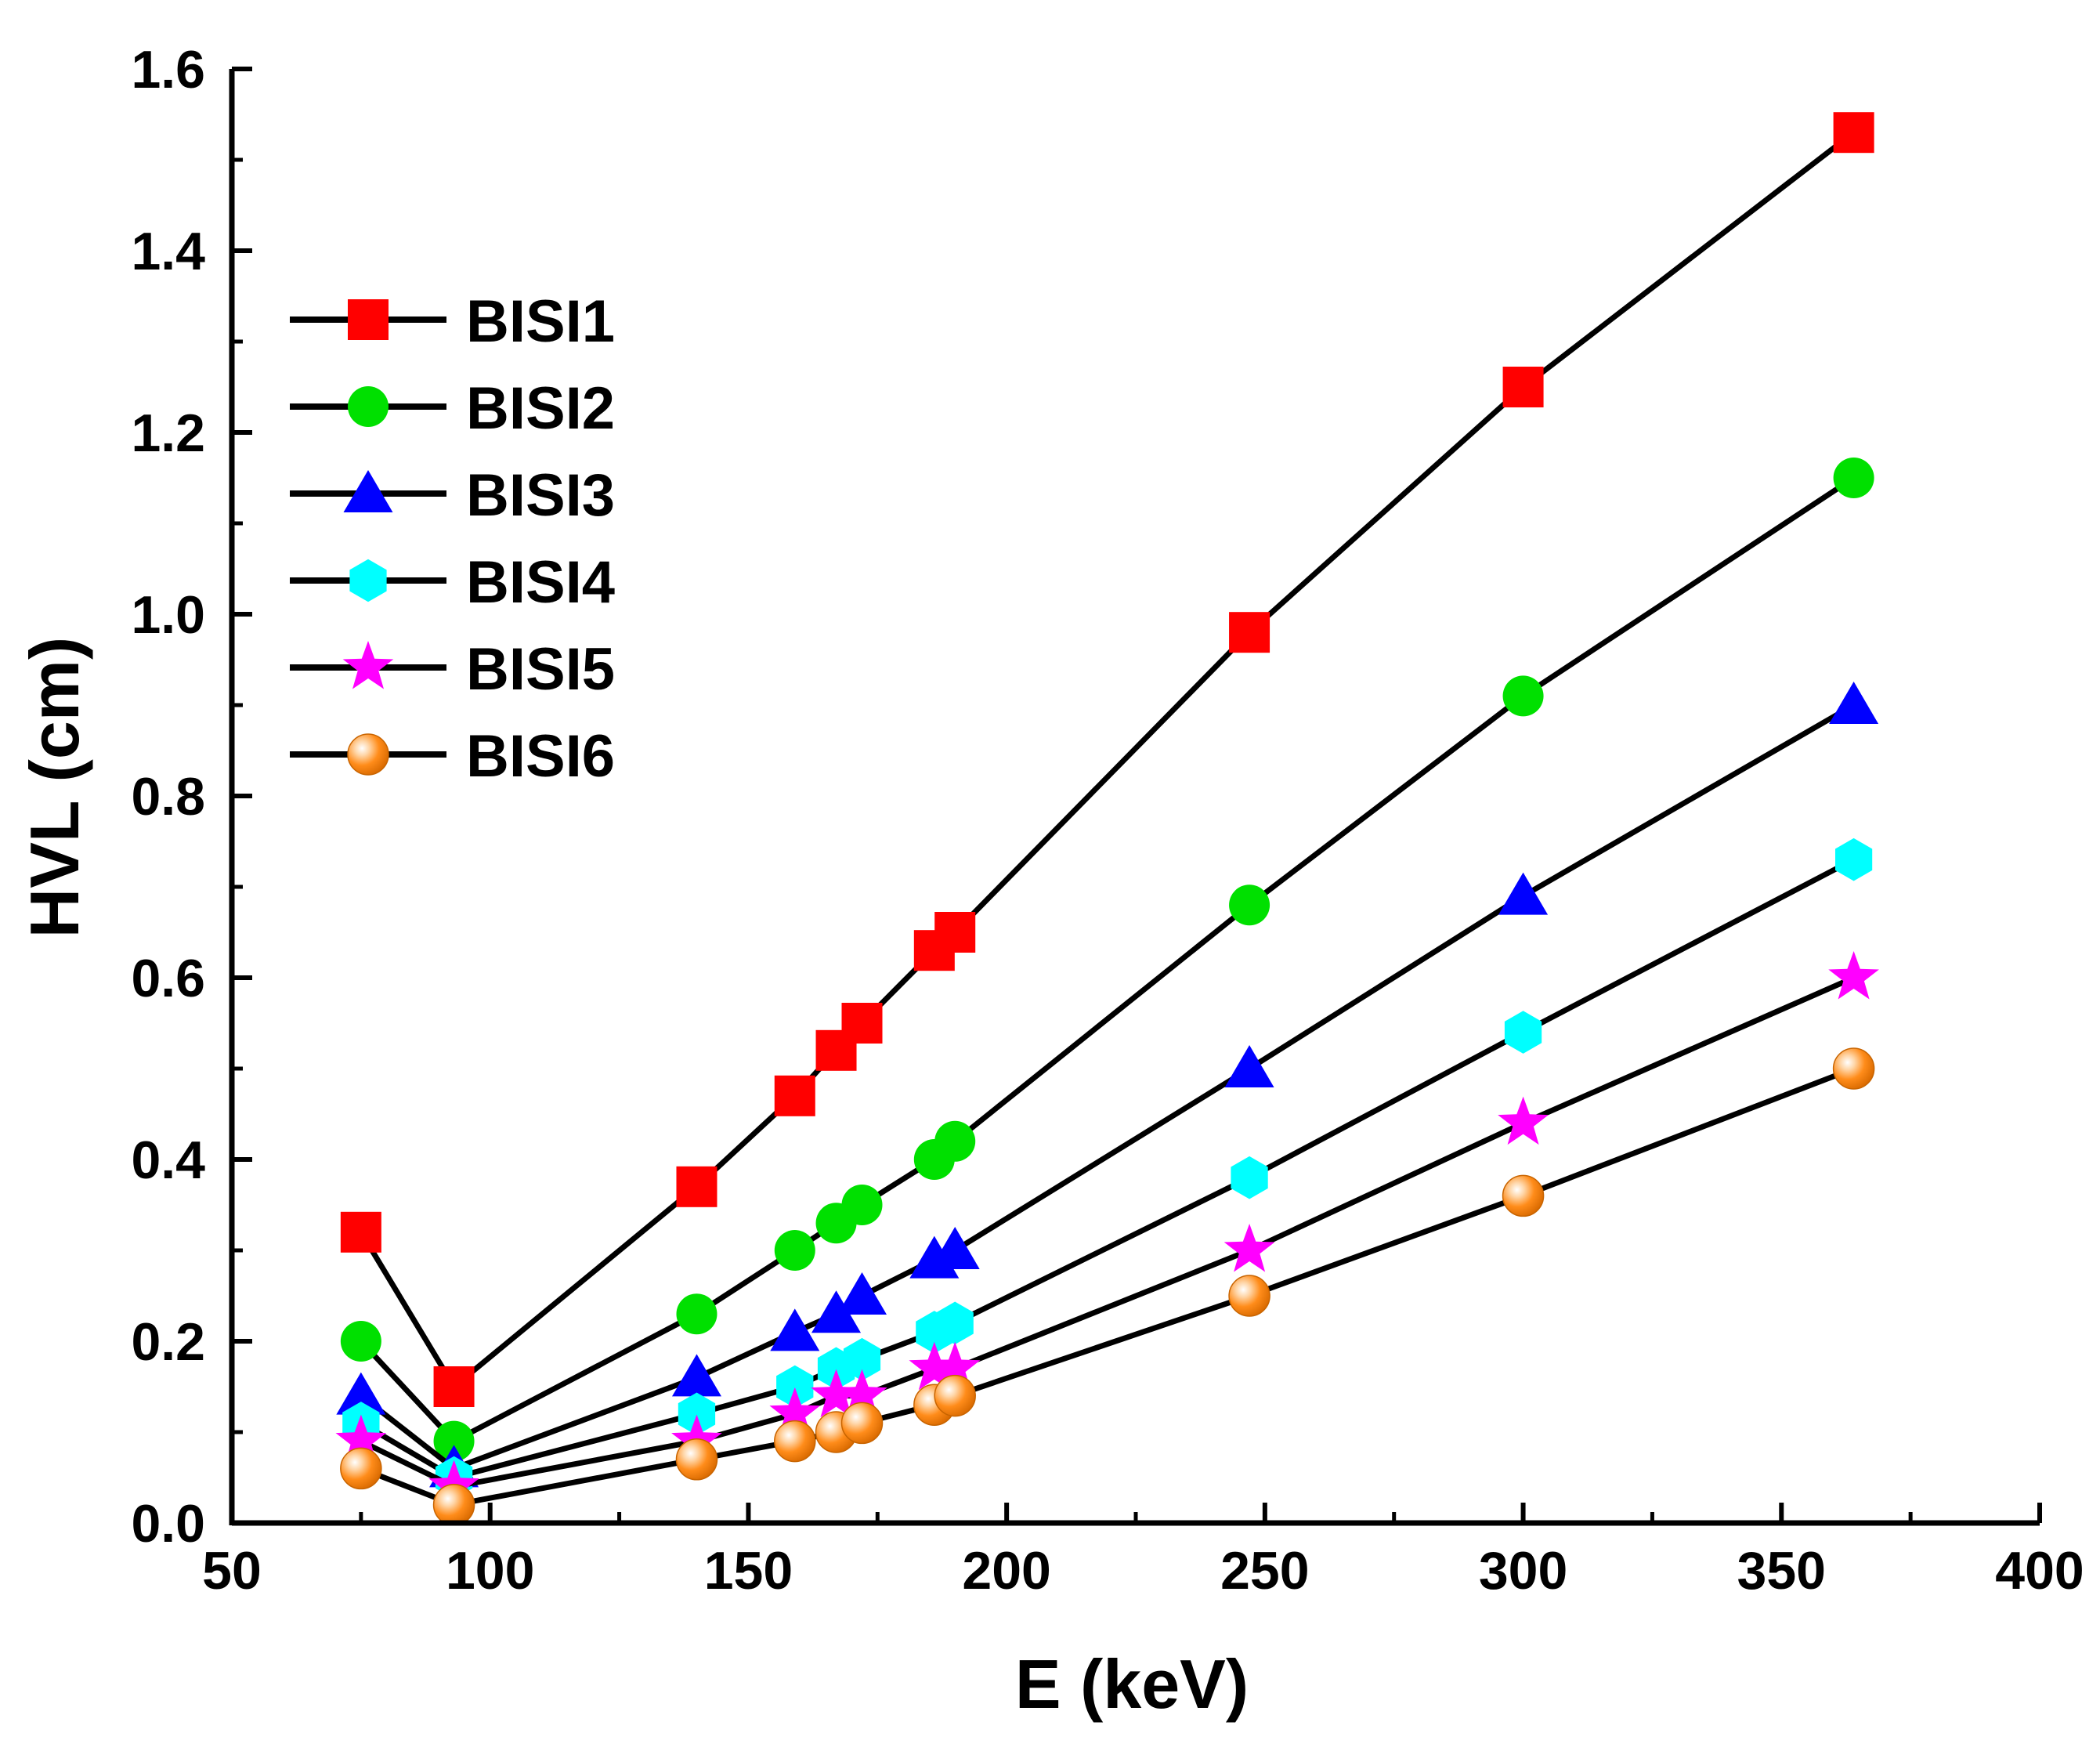 This screenshot has width=2100, height=1740. Describe the element at coordinates (452, 409) in the screenshot. I see `legend-item-bisi2: BISI2` at that location.